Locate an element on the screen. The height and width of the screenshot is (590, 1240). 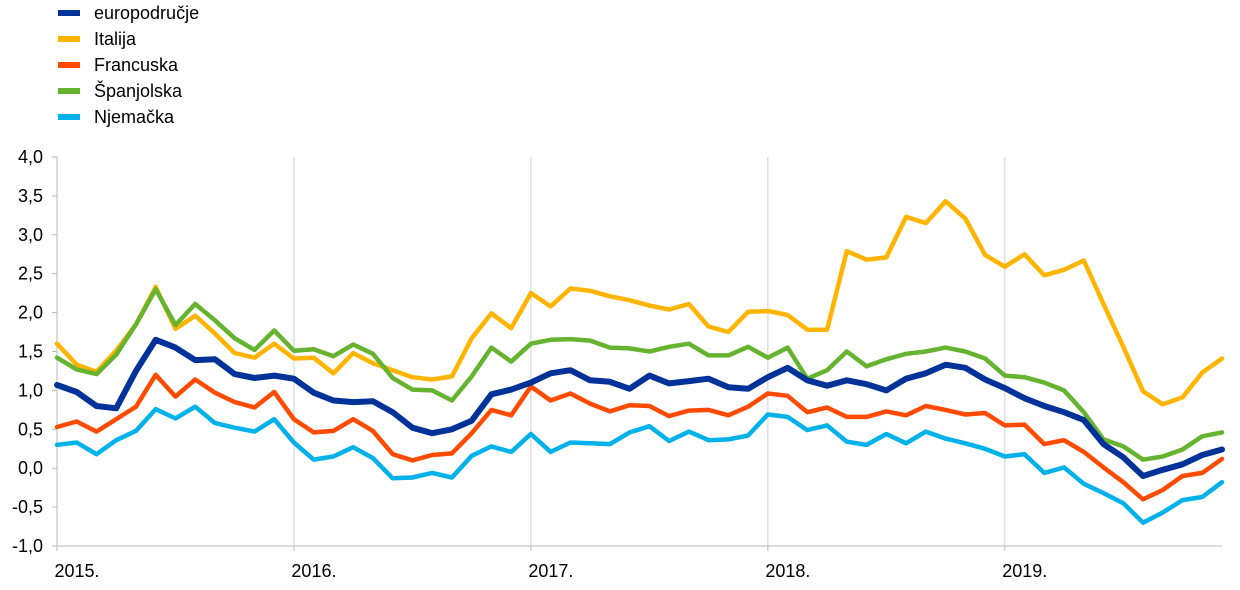
y-tick-label: 2,0 is located at coordinates (30, 313).